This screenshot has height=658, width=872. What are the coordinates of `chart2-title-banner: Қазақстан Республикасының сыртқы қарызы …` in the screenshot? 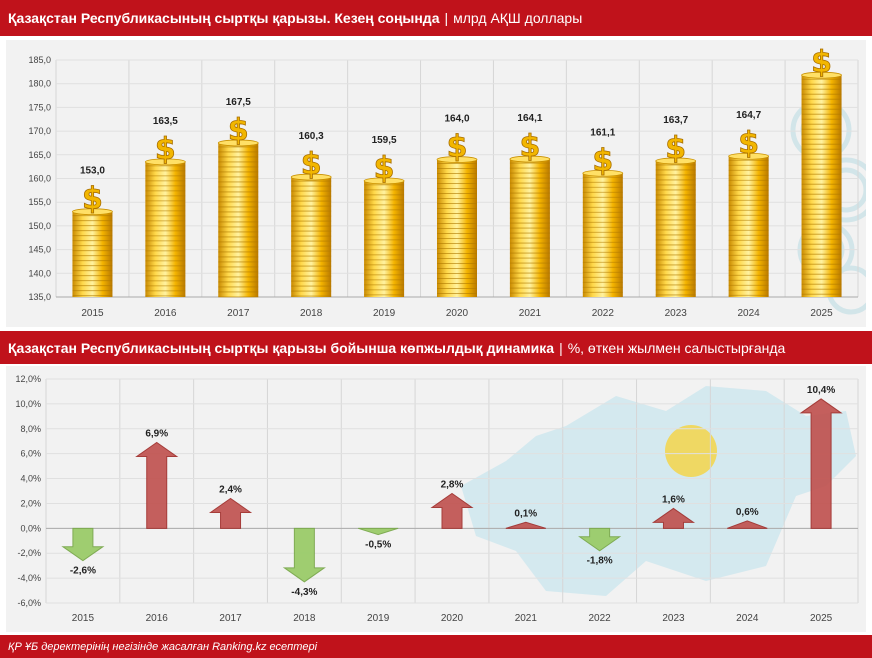 It's located at (436, 347).